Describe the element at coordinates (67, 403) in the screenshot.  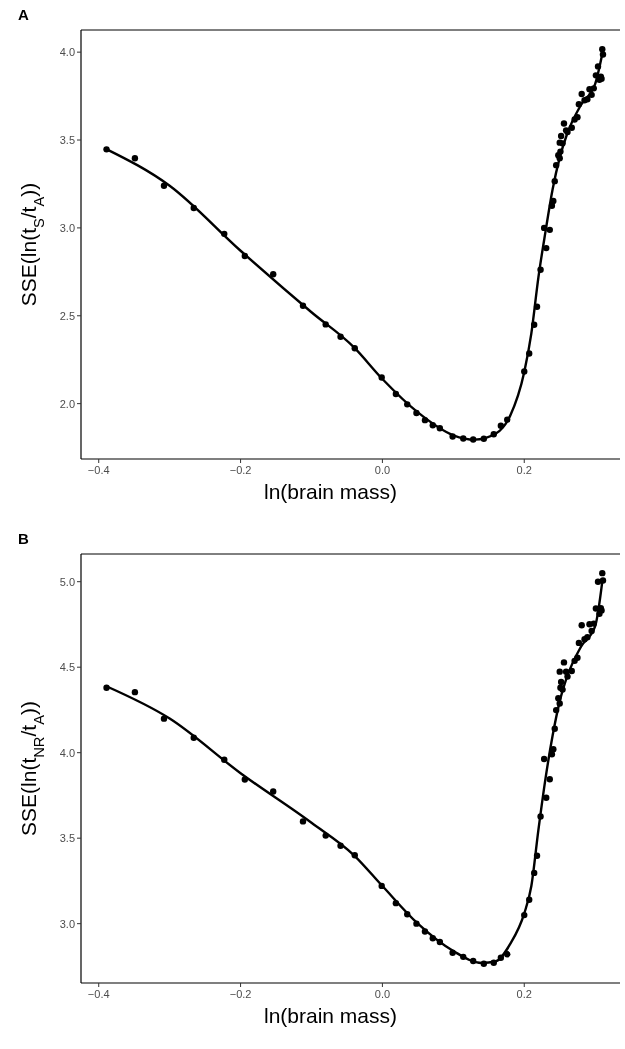
I see `y-tick-label: 2.0` at that location.